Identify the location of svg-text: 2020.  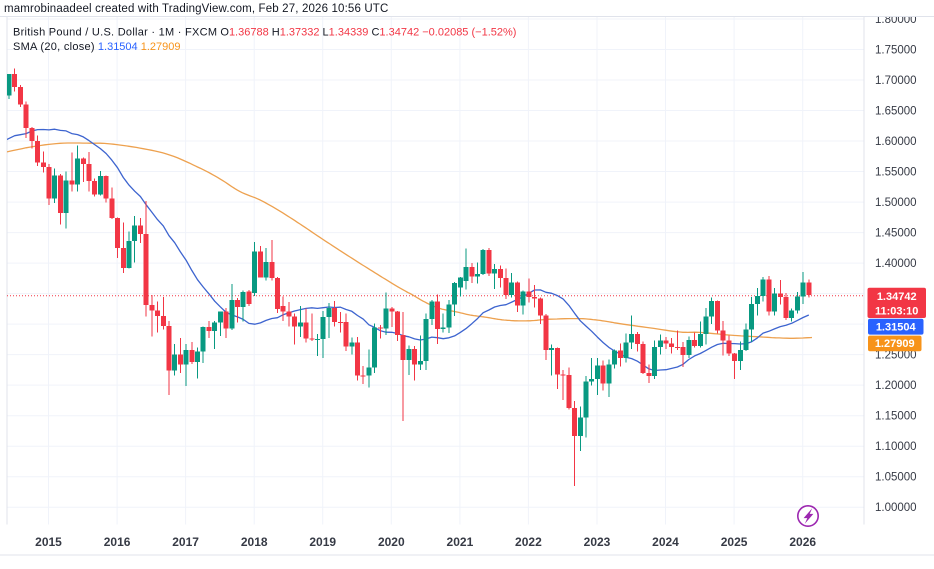
(391, 542).